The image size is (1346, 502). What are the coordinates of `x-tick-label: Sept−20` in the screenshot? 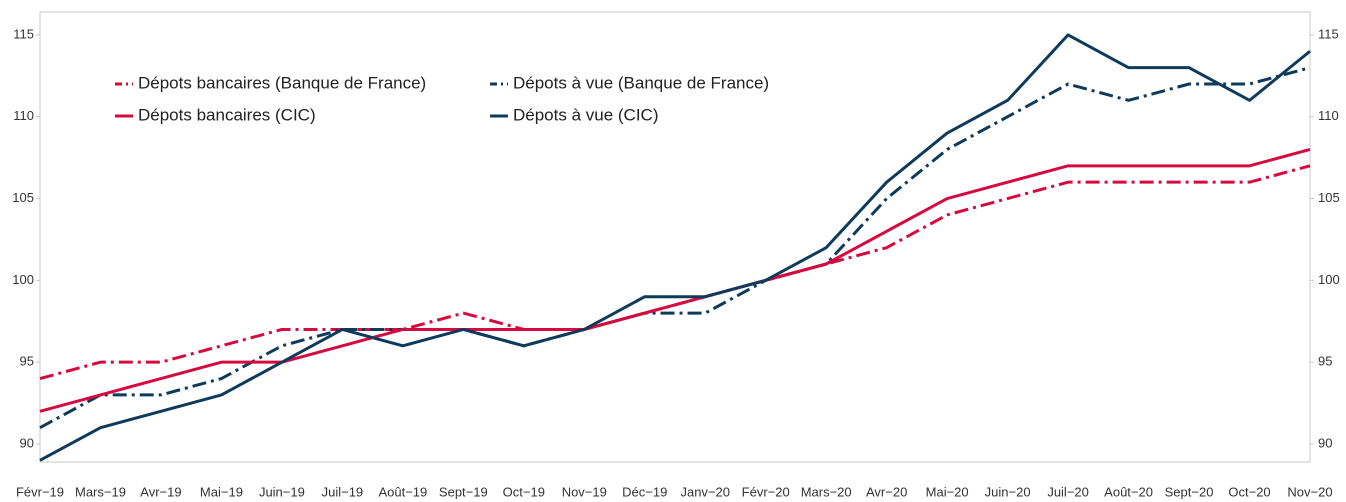 It's located at (1189, 491).